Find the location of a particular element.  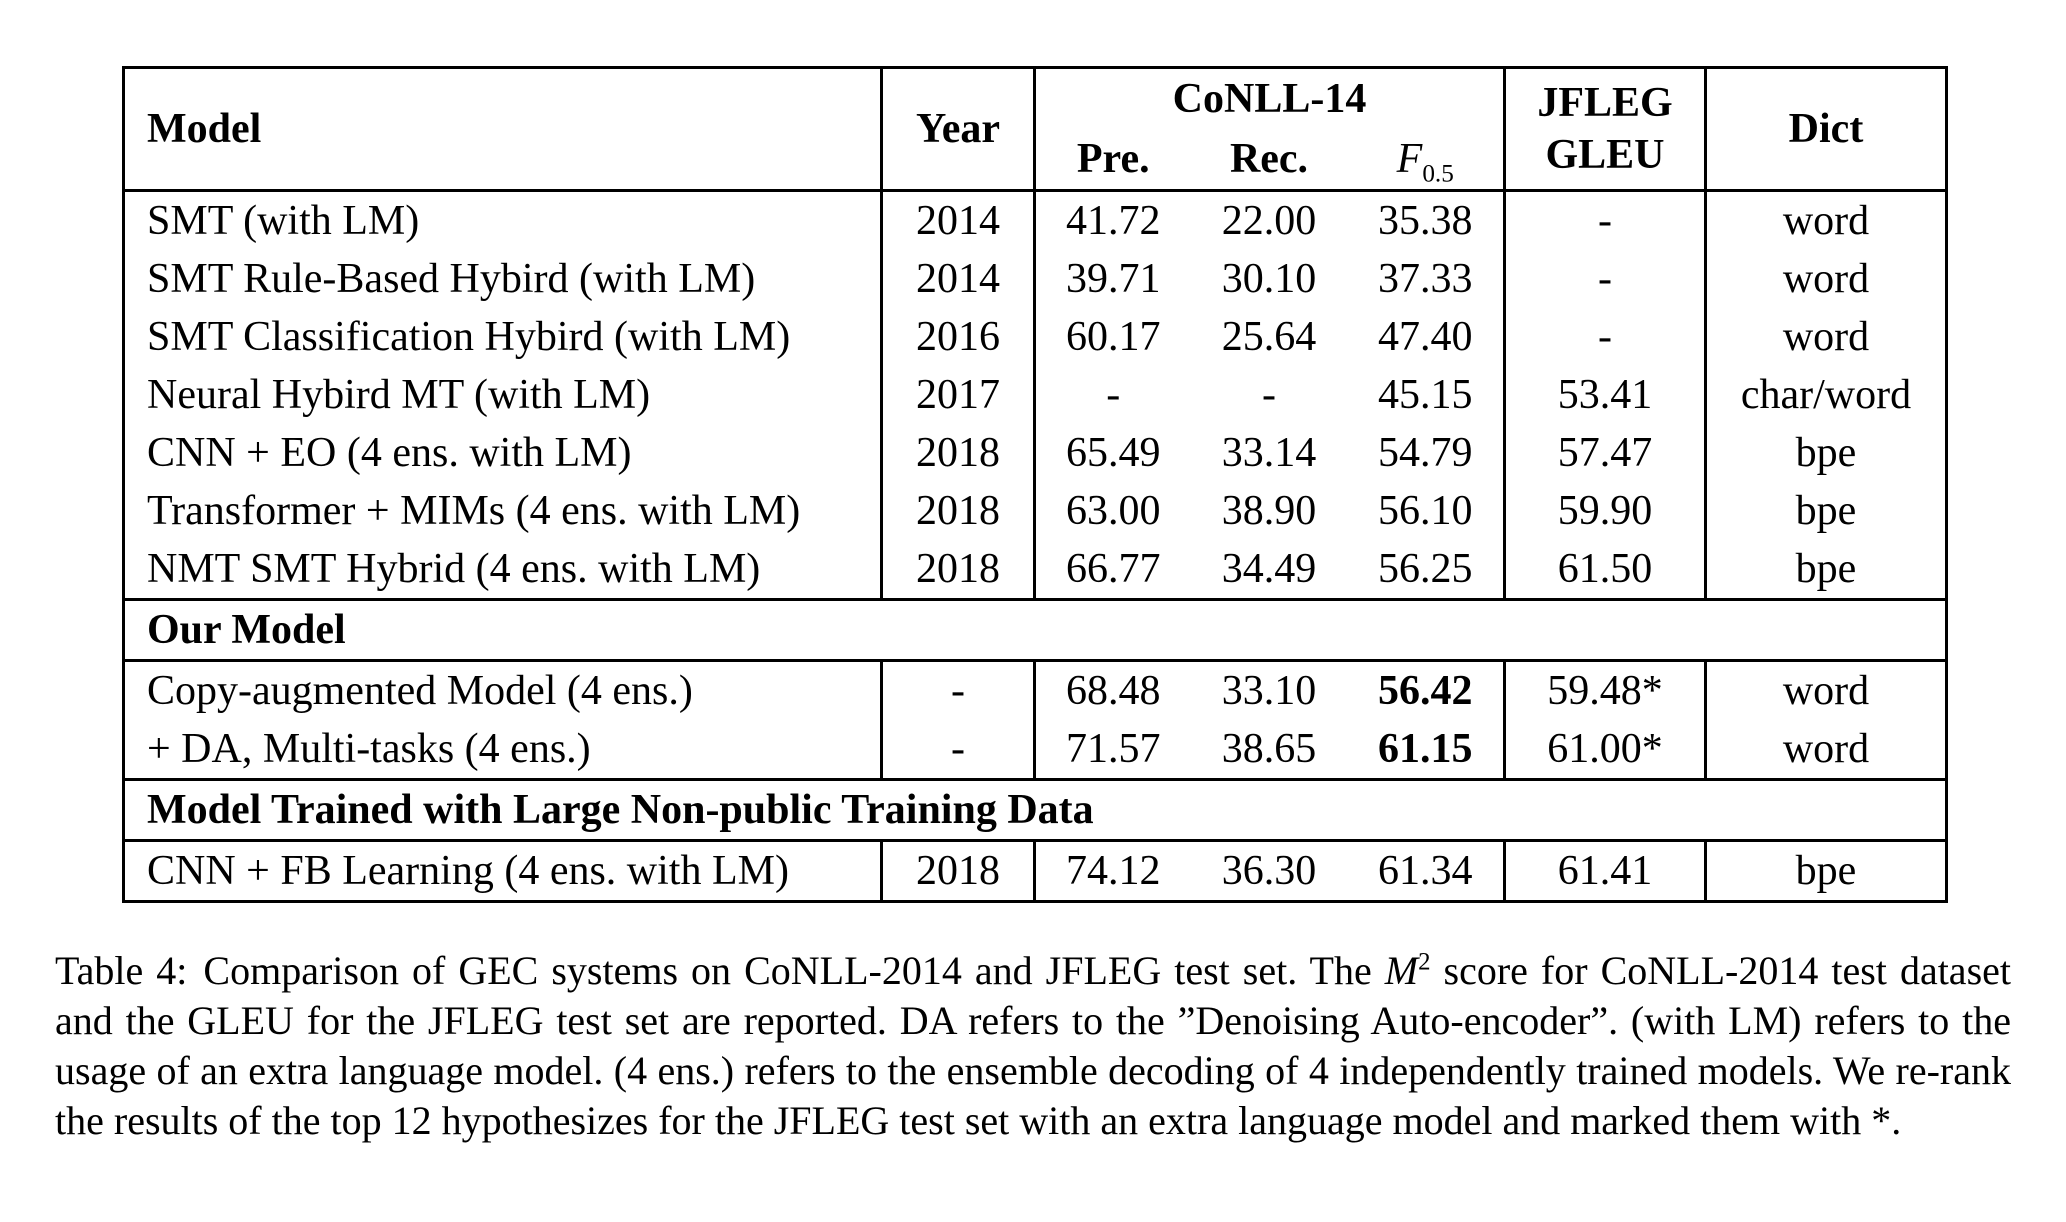

cell-jfleg: 61.41 is located at coordinates (1605, 871).